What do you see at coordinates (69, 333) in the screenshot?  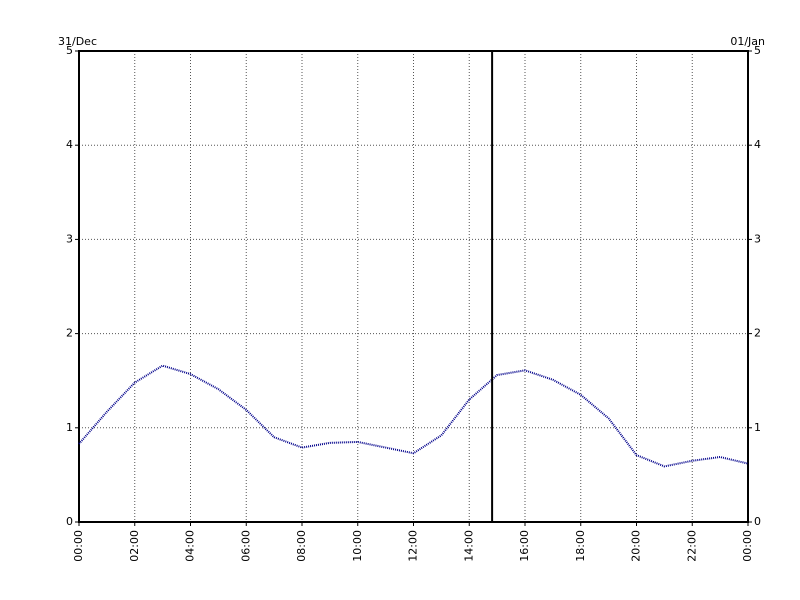 I see `y-tick-label: 2` at bounding box center [69, 333].